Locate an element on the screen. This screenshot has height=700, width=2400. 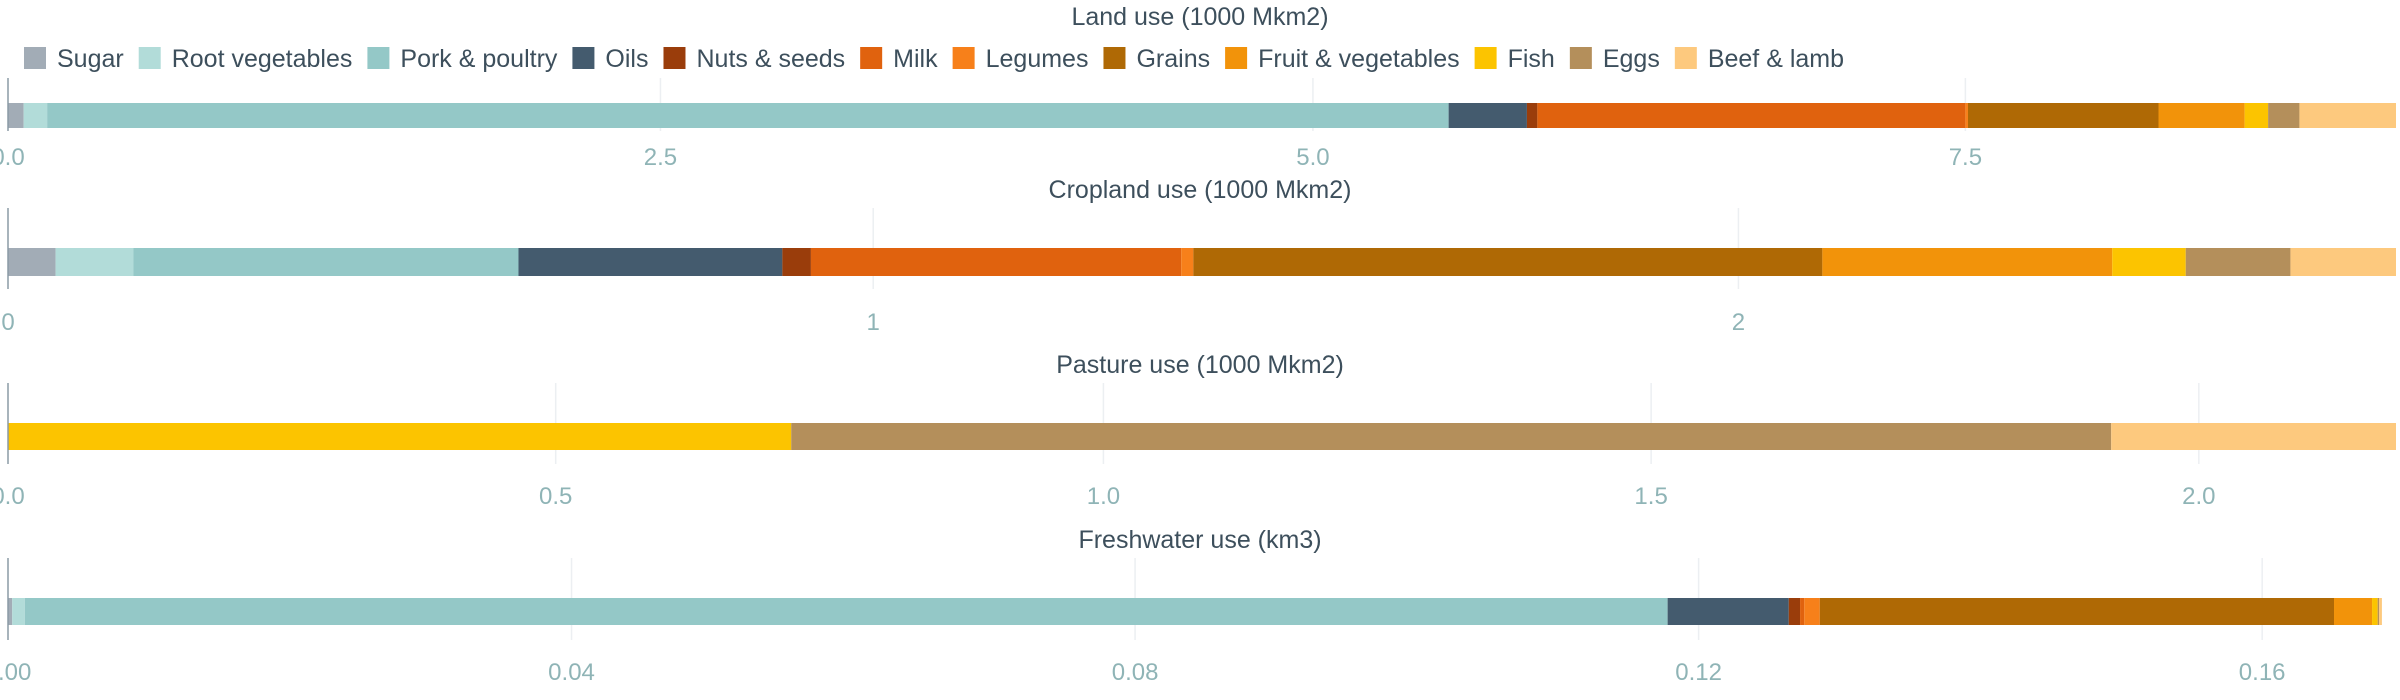
tick-label: 0.16 is located at coordinates (2262, 672).